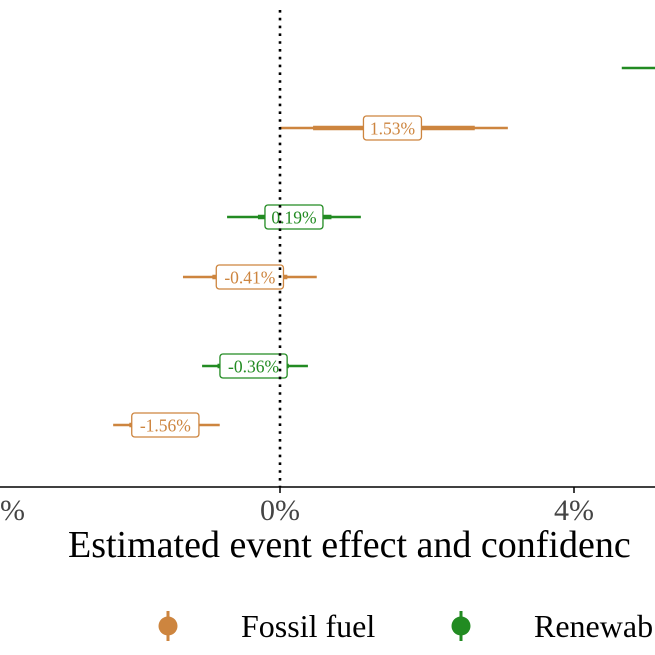 This screenshot has width=655, height=655. Describe the element at coordinates (280, 510) in the screenshot. I see `x-tick-label: 0%` at that location.